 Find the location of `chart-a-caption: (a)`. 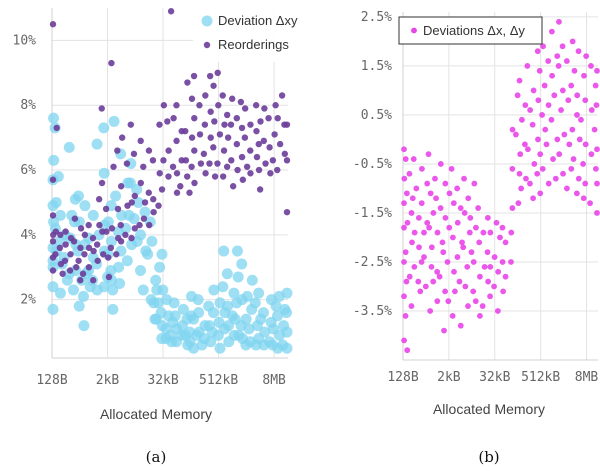

chart-a-caption: (a) is located at coordinates (156, 457).